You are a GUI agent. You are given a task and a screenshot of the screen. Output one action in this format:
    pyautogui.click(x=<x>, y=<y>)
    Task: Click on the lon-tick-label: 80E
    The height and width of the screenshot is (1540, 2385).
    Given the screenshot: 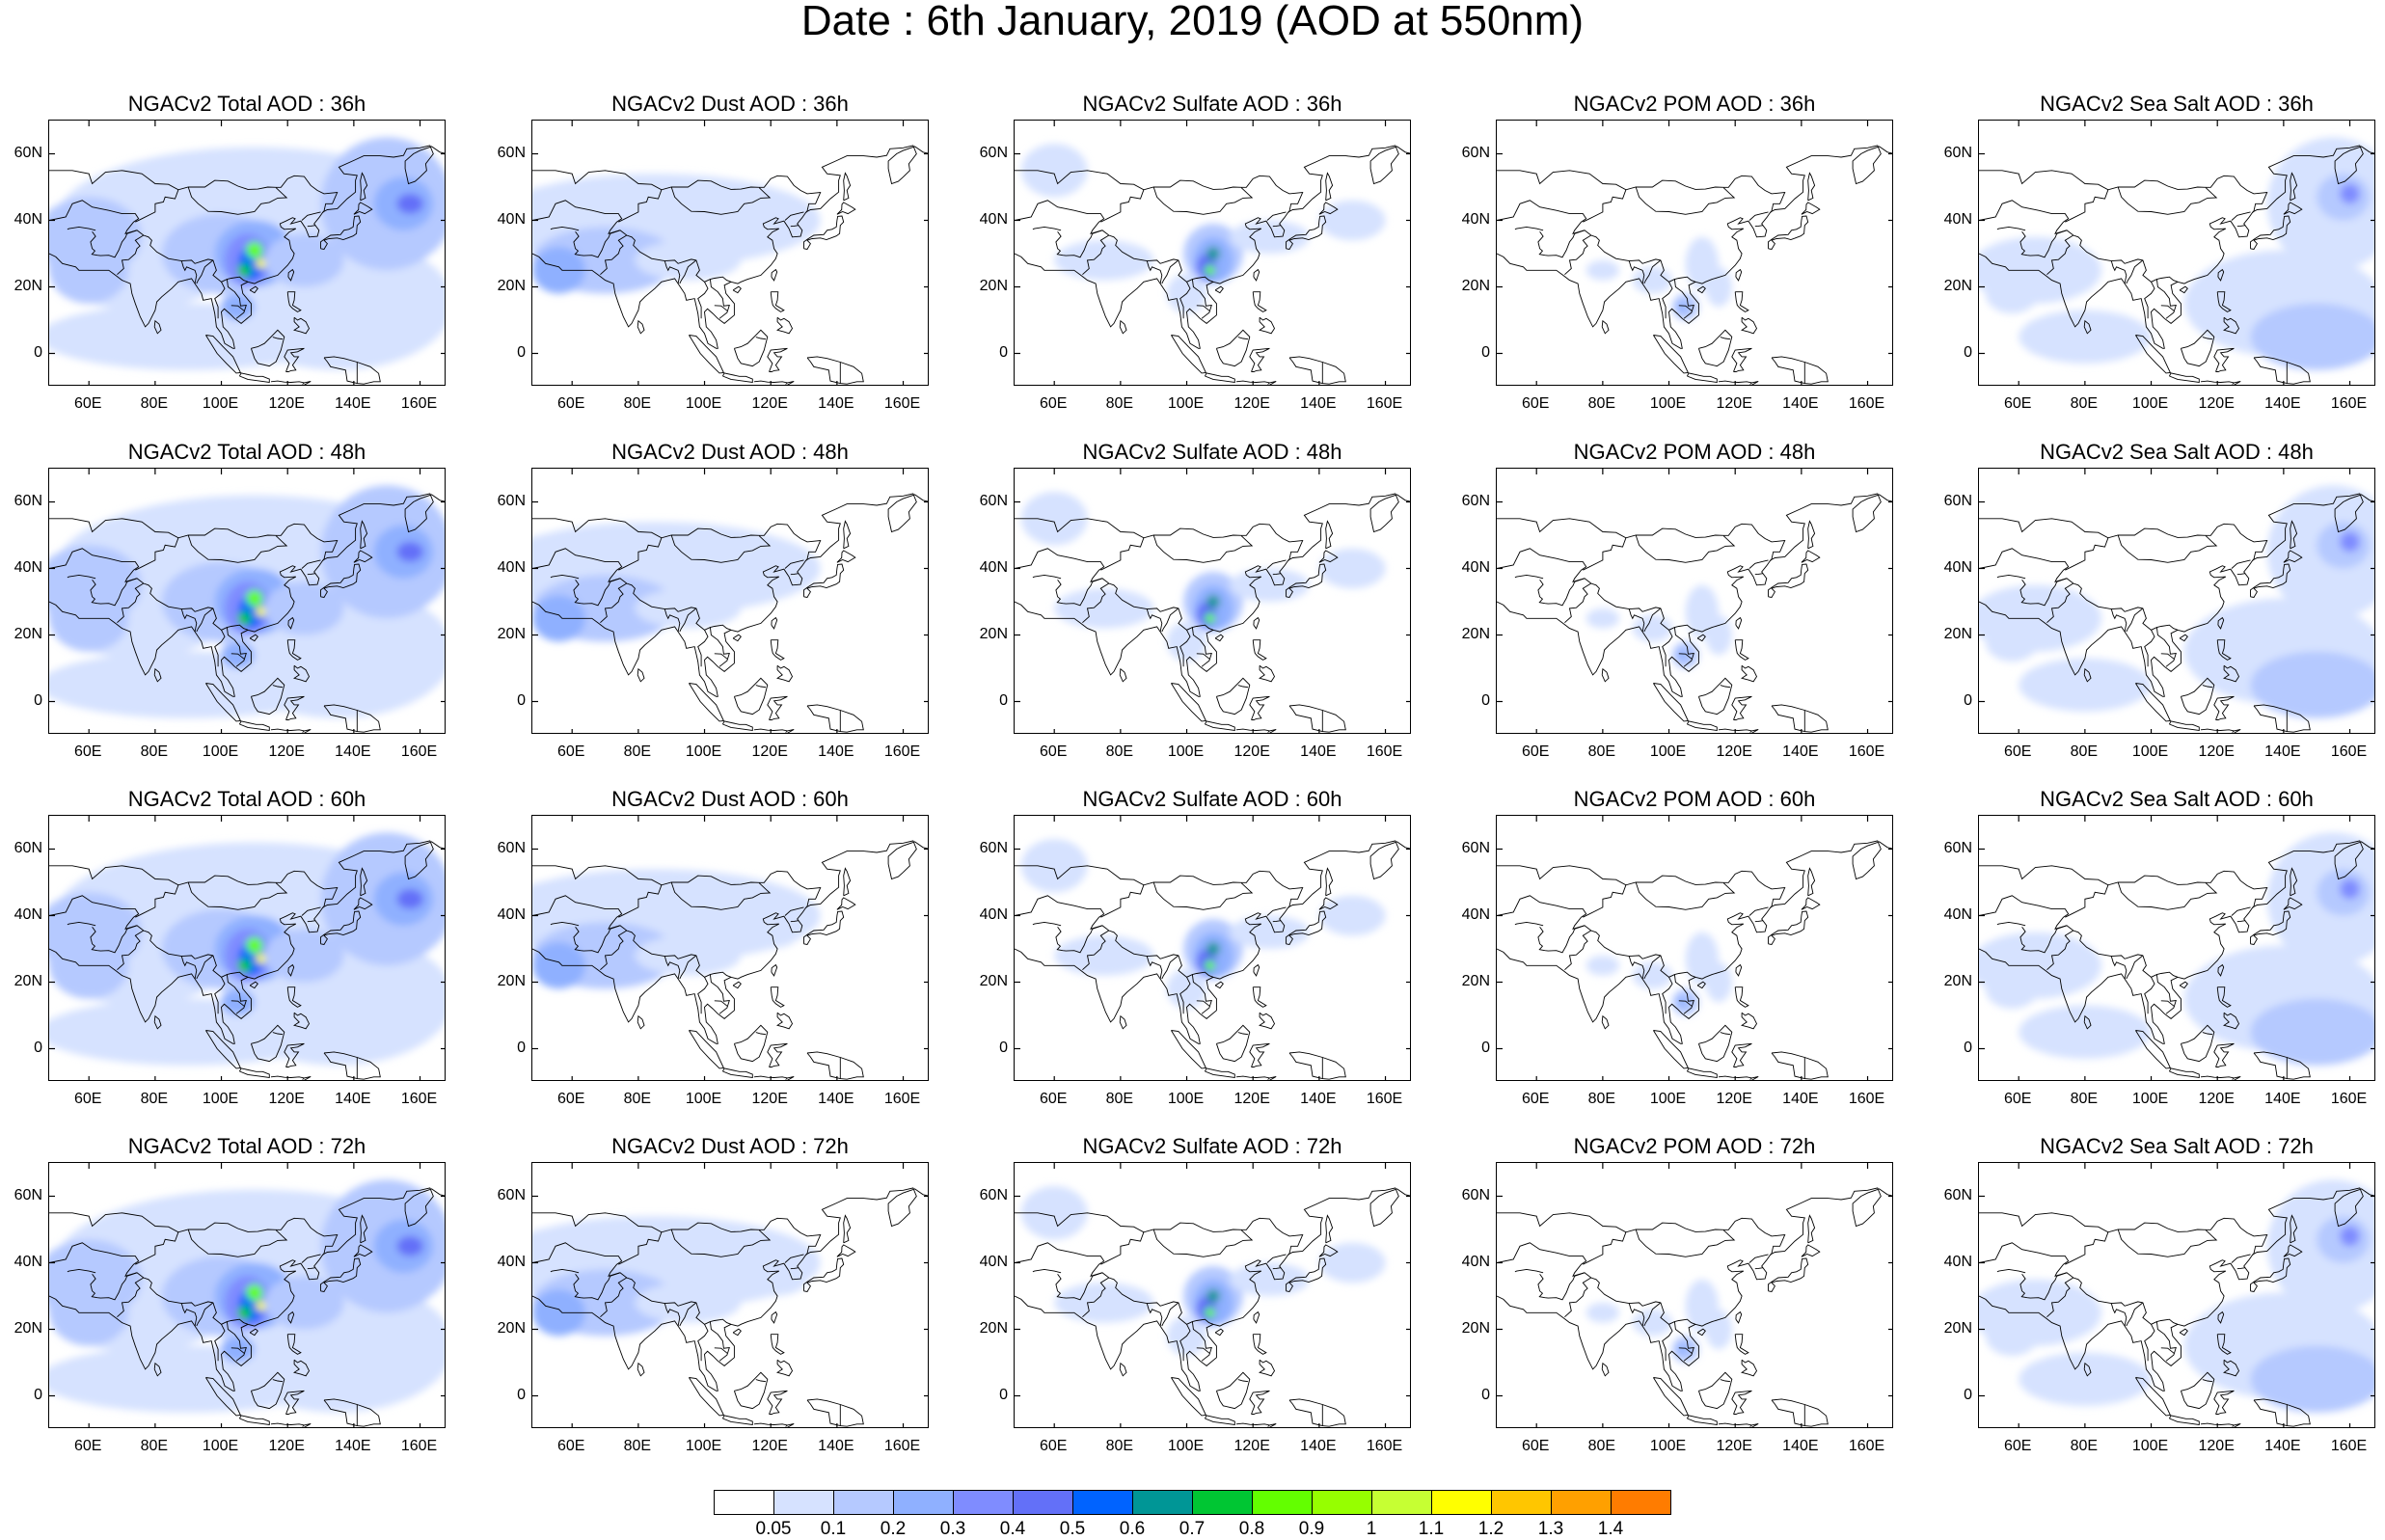 What is the action you would take?
    pyautogui.click(x=1601, y=1099)
    